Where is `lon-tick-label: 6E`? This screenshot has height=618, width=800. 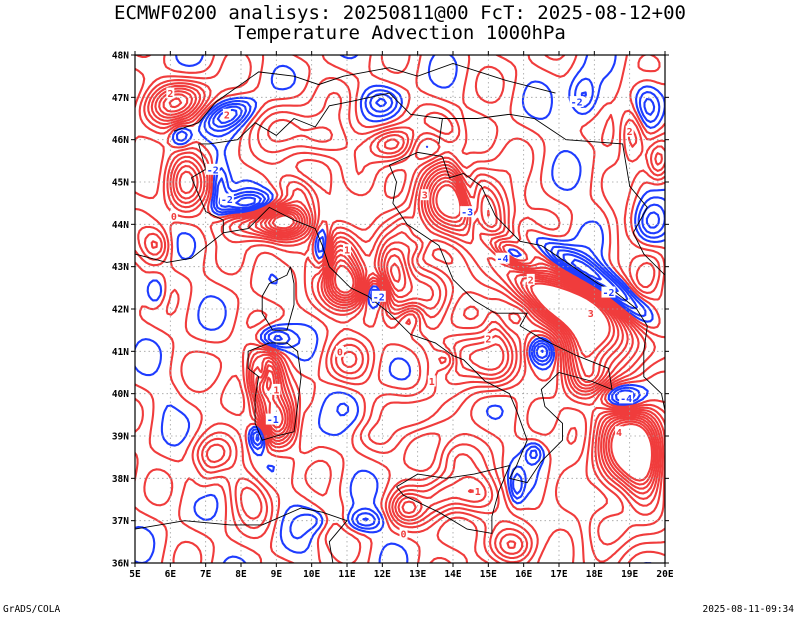 lon-tick-label: 6E is located at coordinates (171, 574).